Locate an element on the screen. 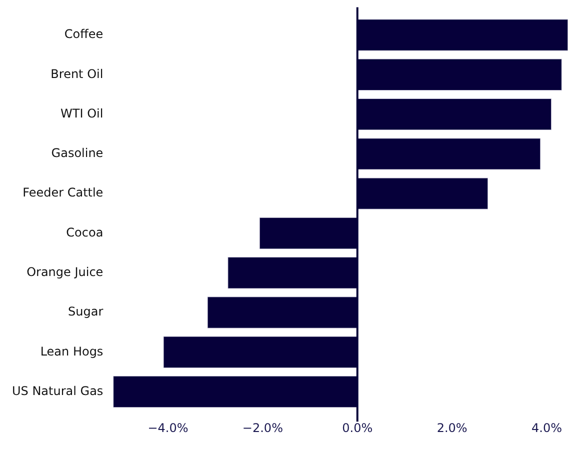 The width and height of the screenshot is (572, 450). x-tick-label: 0.0% is located at coordinates (357, 427).